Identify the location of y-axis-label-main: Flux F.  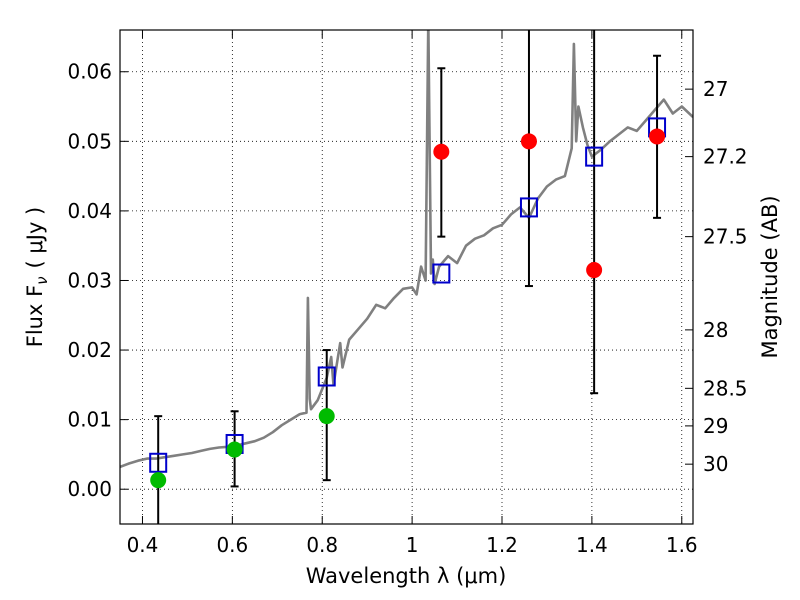
(35, 316).